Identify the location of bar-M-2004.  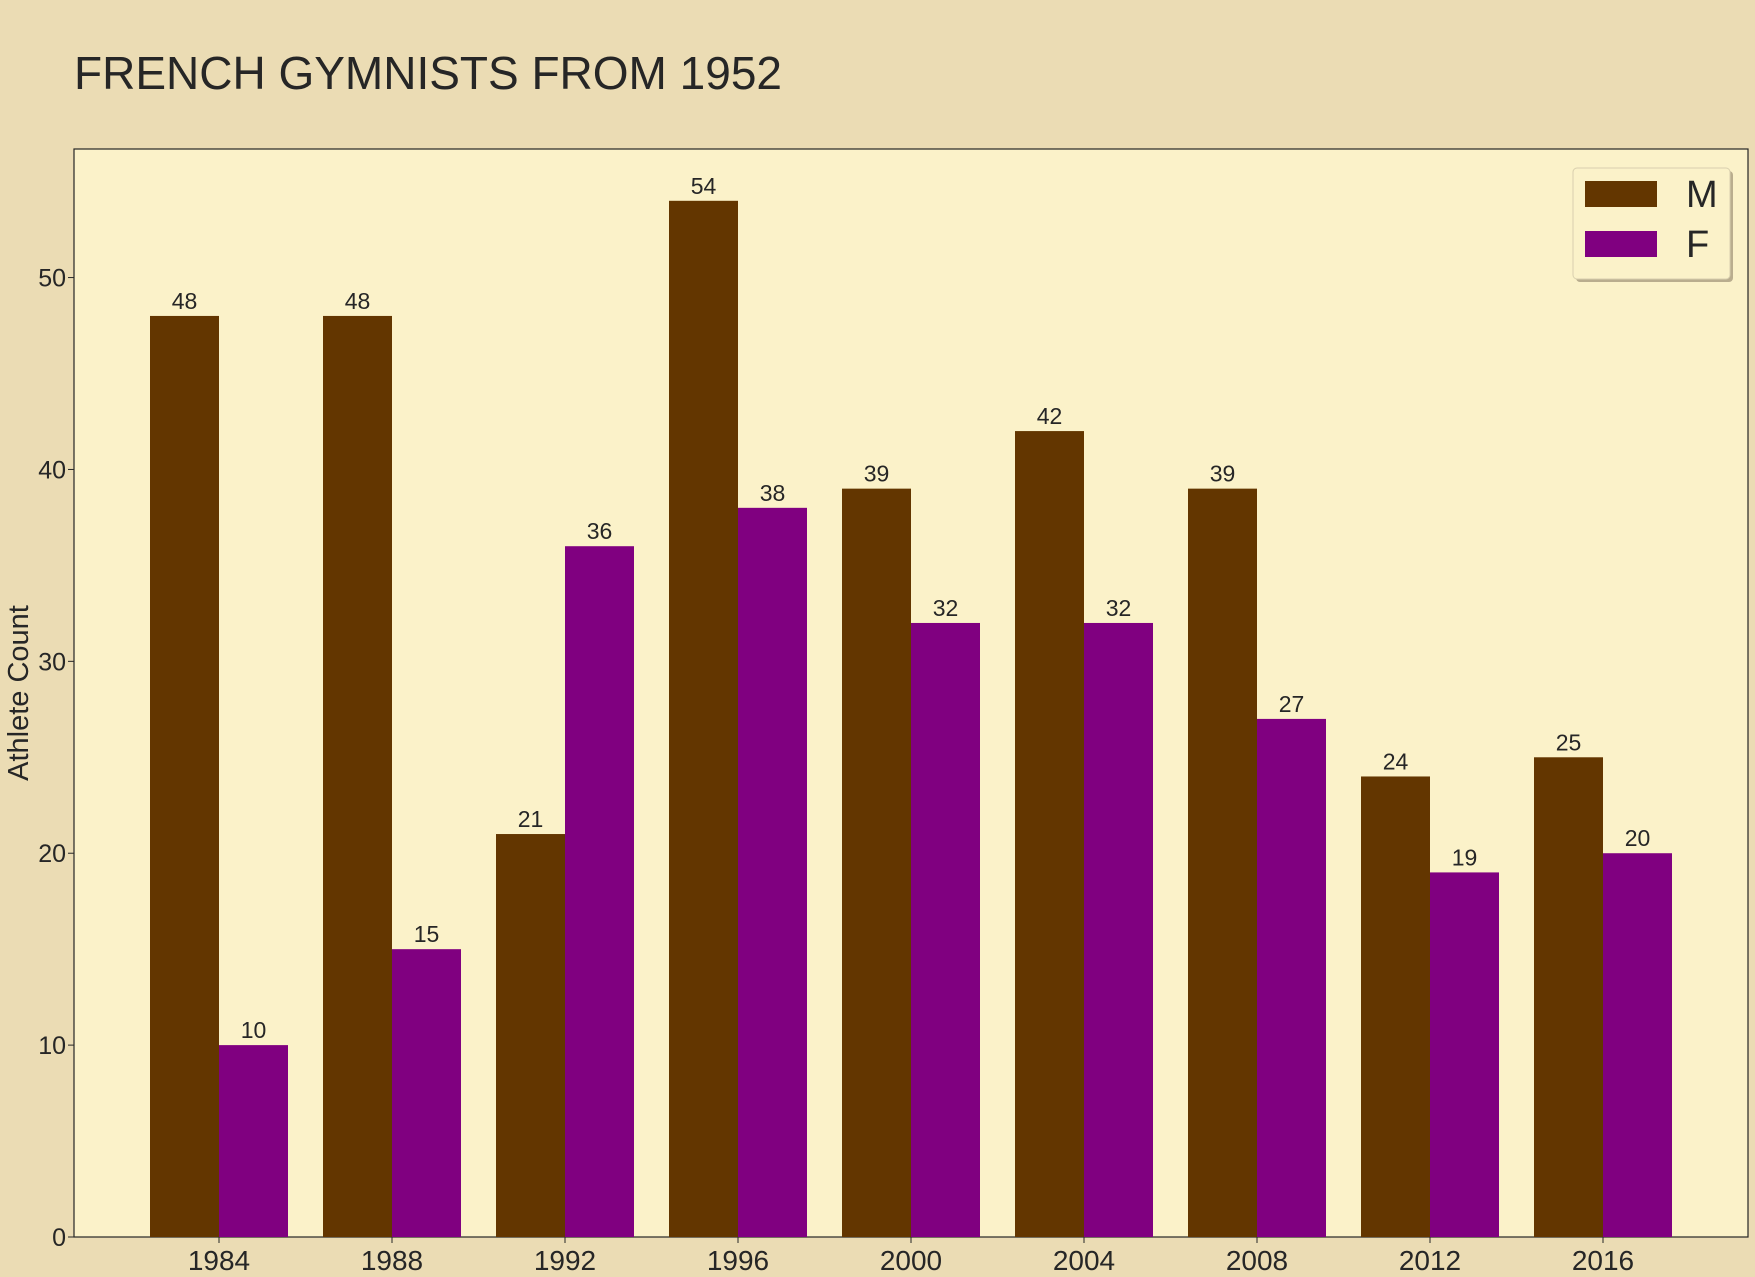
(1049, 834).